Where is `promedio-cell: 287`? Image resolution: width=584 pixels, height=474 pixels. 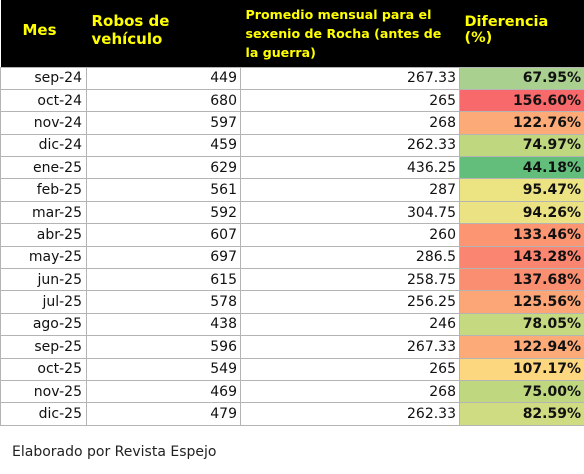
promedio-cell: 287 is located at coordinates (350, 190).